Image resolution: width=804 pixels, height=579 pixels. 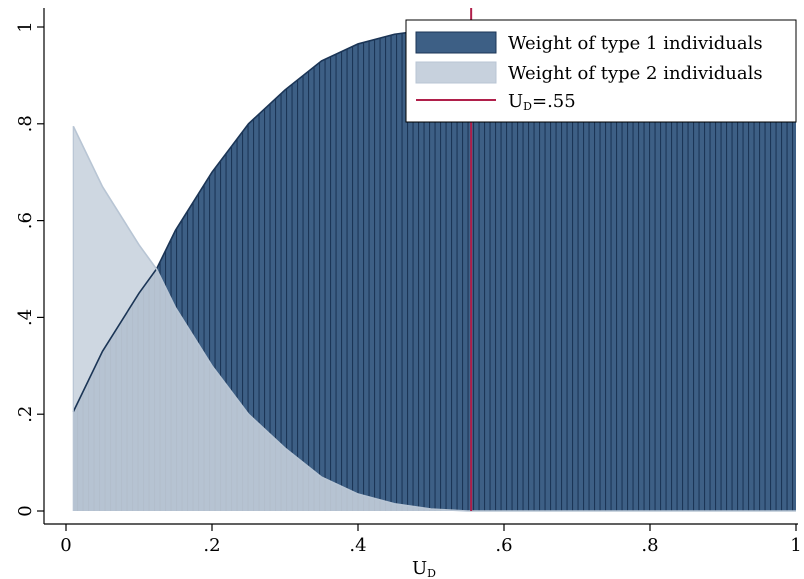 What do you see at coordinates (456, 42) in the screenshot?
I see `legend-swatch-type1` at bounding box center [456, 42].